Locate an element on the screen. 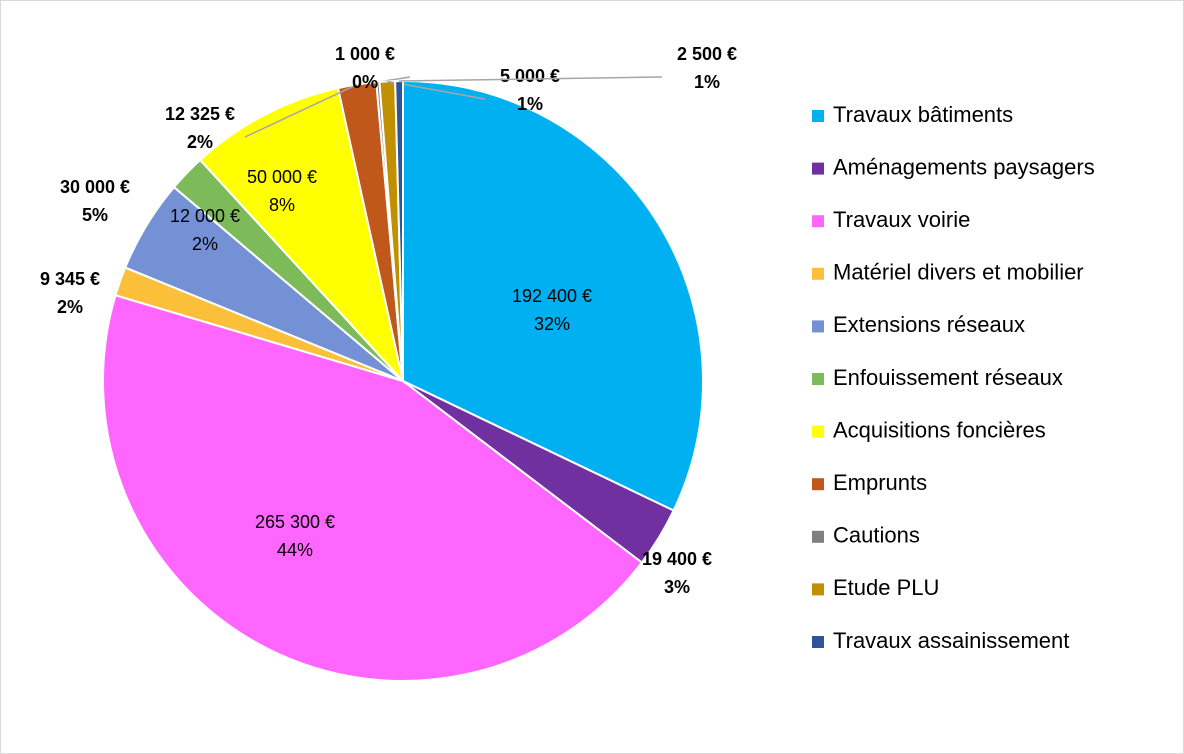 The width and height of the screenshot is (1184, 754). data-label: 30 000 € is located at coordinates (95, 187).